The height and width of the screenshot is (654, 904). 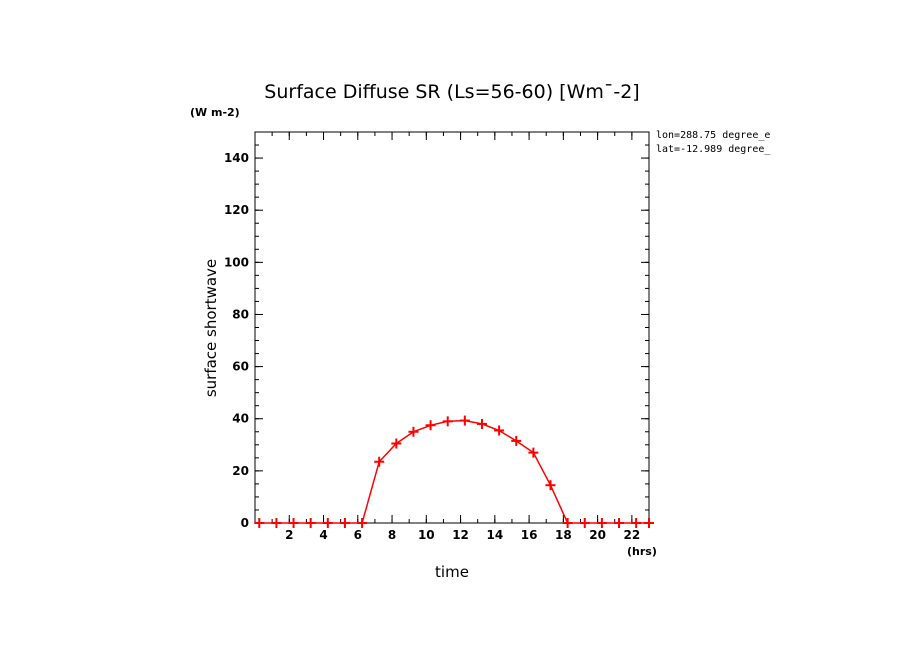 I want to click on x-tick-label: 20, so click(x=597, y=535).